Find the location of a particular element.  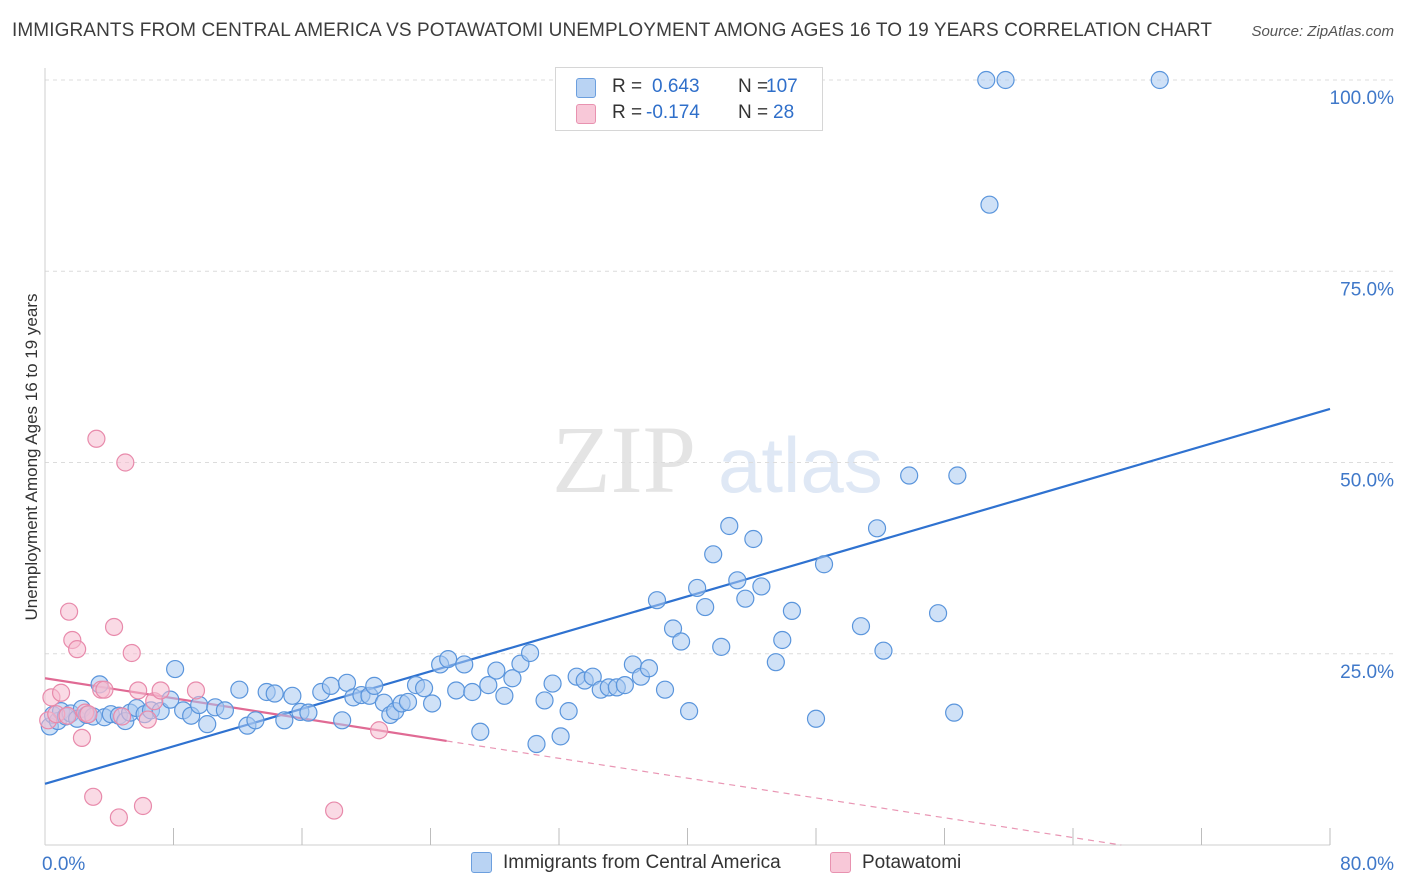

y-tick-label: 25.0% is located at coordinates (1367, 672).